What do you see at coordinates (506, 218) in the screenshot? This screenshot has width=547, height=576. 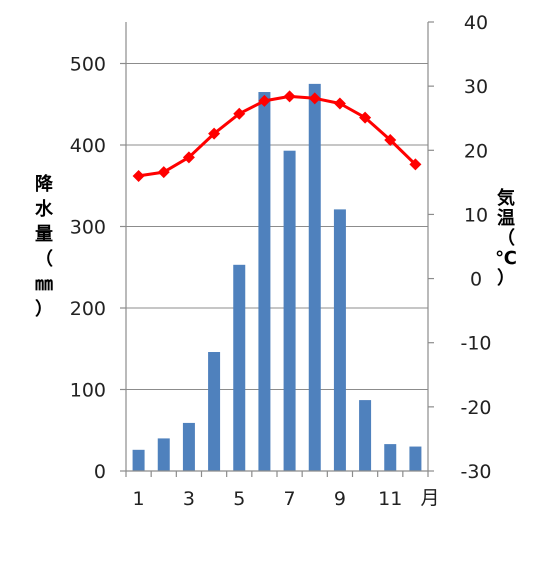 I see `right-axis-title-char: 温` at bounding box center [506, 218].